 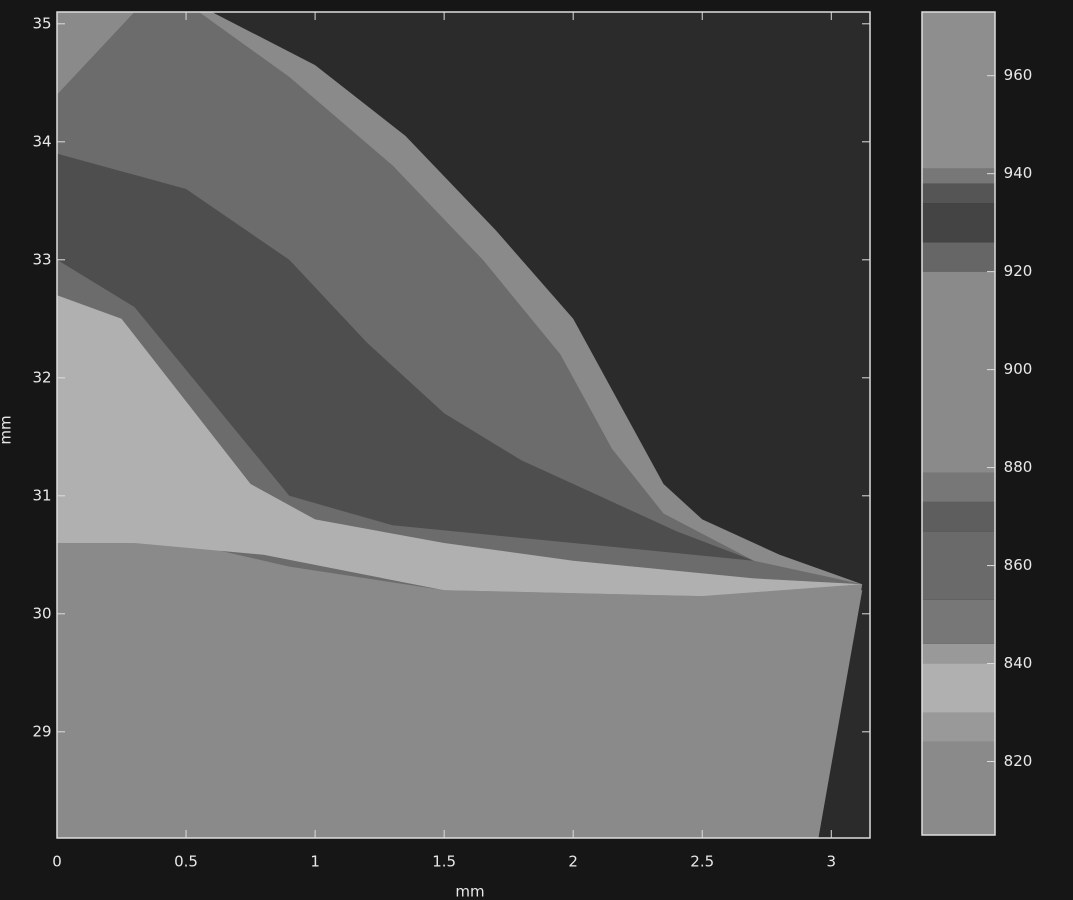 What do you see at coordinates (1018, 173) in the screenshot?
I see `colorbar-tick-label: 940` at bounding box center [1018, 173].